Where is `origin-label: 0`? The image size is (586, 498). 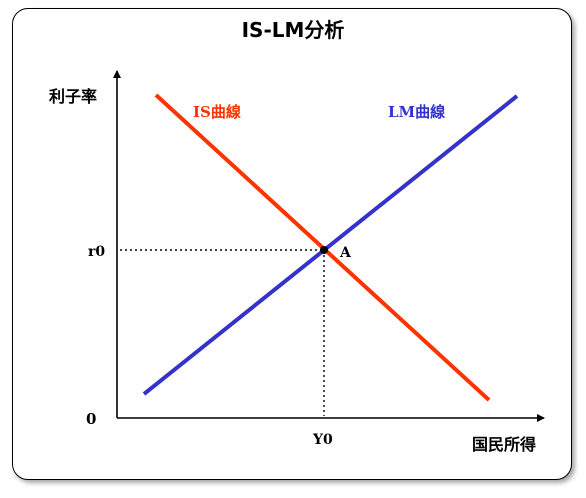
origin-label: 0 is located at coordinates (91, 419).